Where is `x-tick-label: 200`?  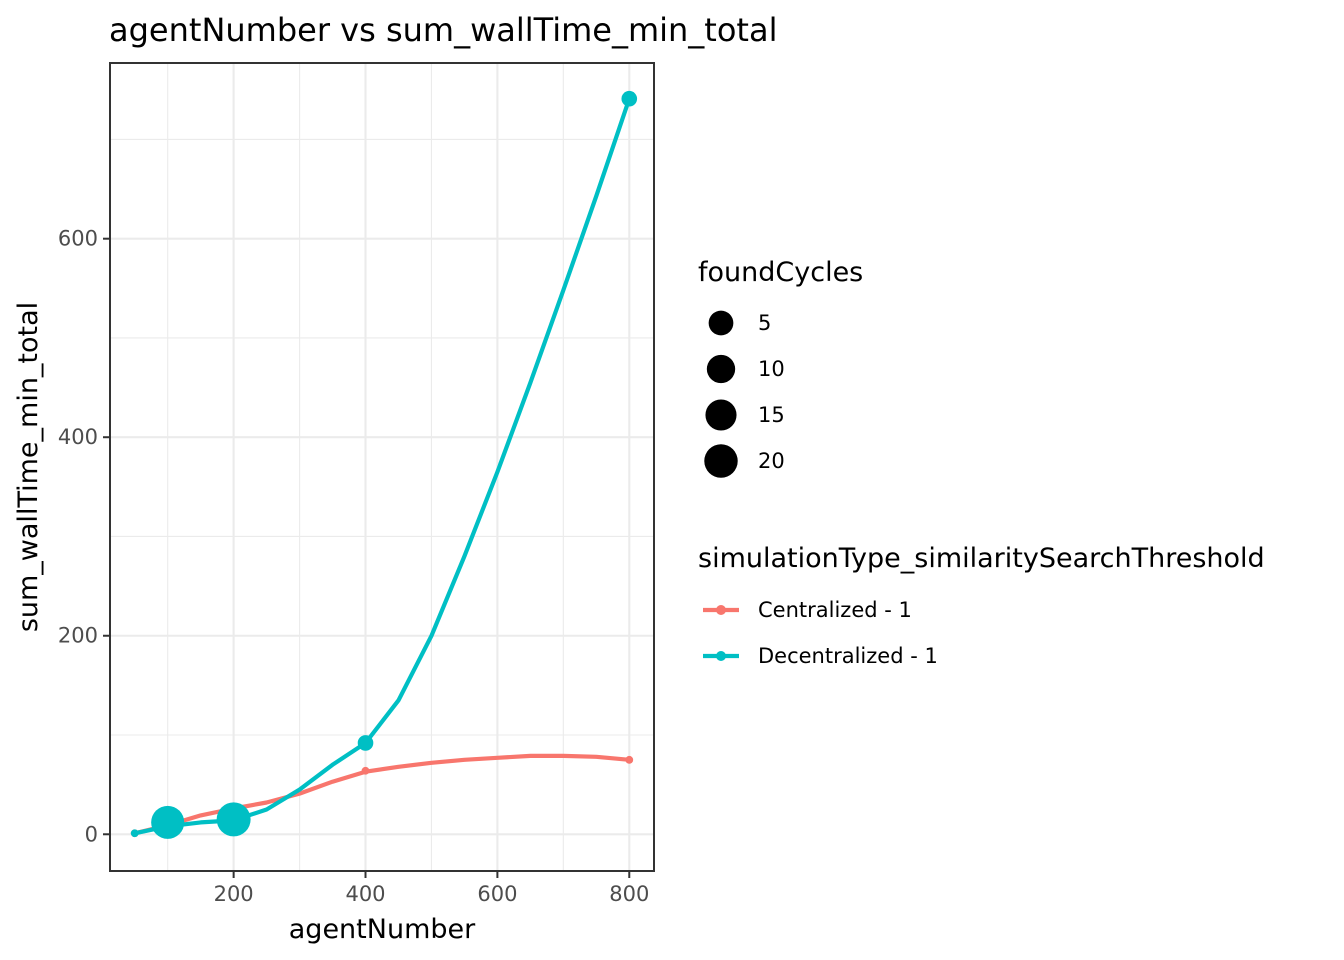 x-tick-label: 200 is located at coordinates (234, 894).